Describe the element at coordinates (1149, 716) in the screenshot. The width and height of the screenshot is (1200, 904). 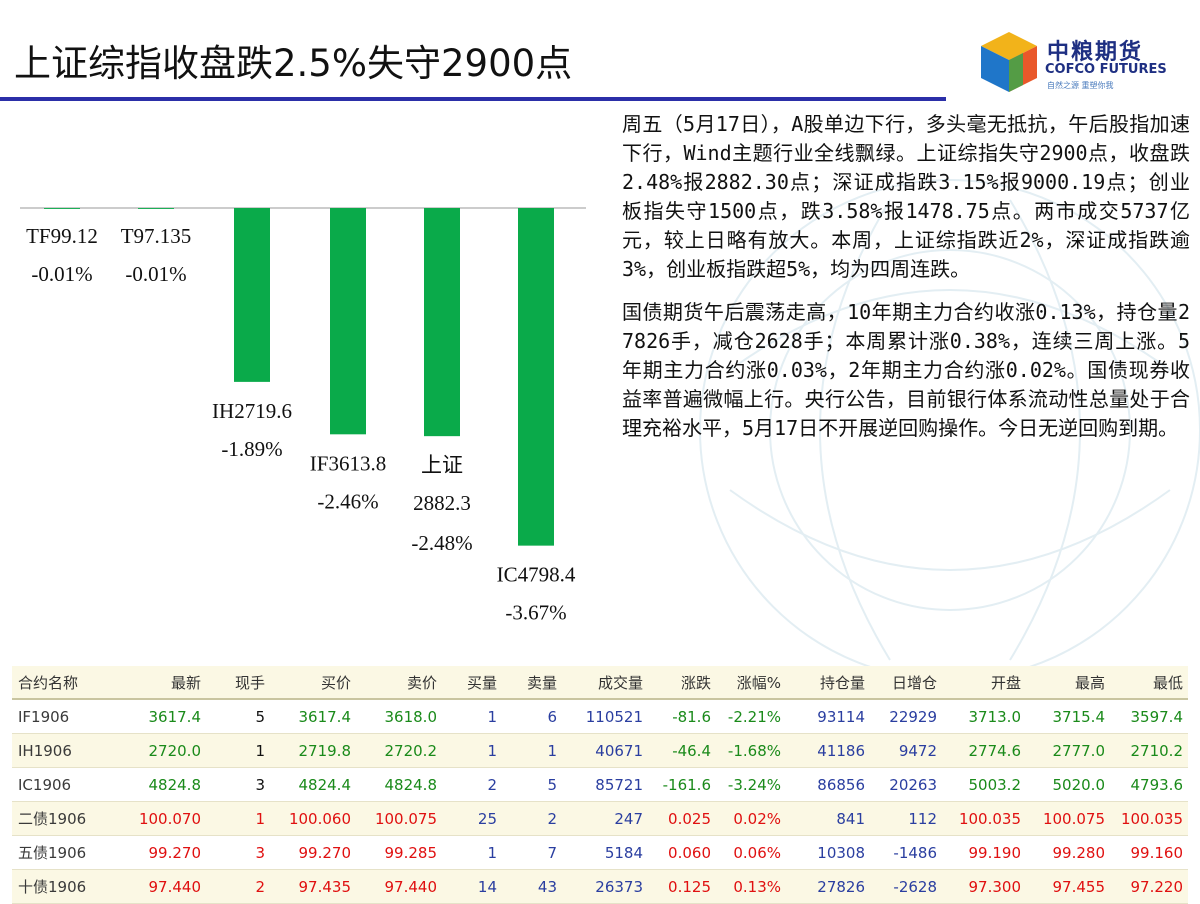
I see `table-cell: 3597.4` at that location.